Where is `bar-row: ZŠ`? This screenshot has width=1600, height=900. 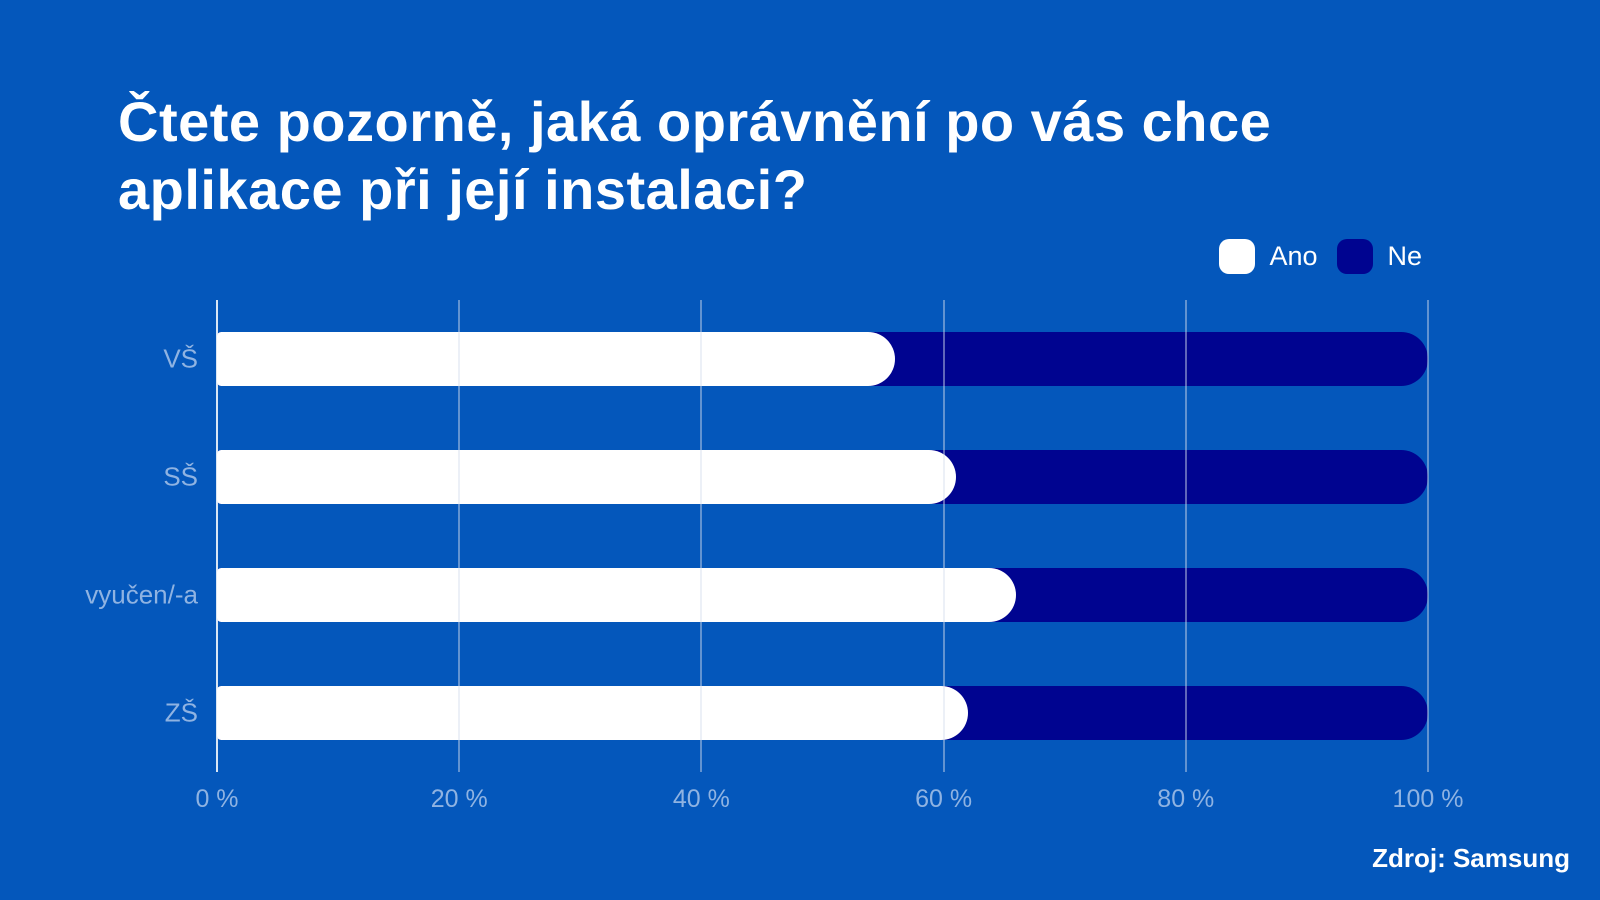 bar-row: ZŠ is located at coordinates (796, 713).